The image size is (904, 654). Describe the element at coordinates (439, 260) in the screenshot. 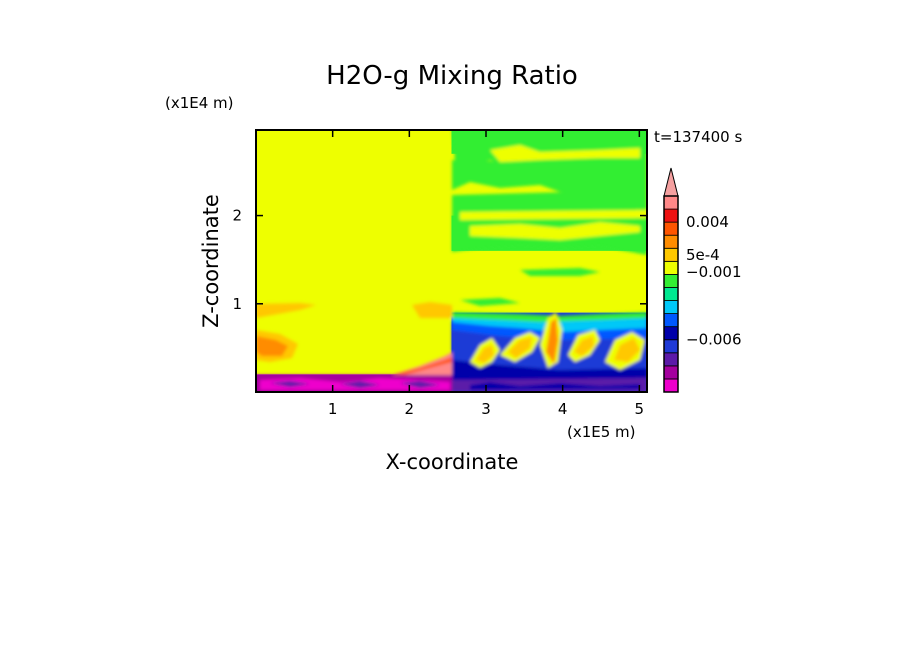

I see `y-axis: 12` at that location.